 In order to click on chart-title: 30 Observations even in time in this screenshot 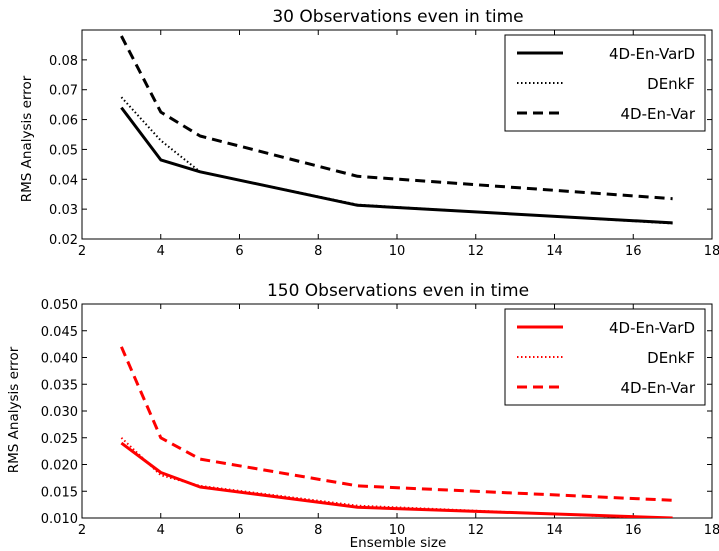, I will do `click(397, 17)`.